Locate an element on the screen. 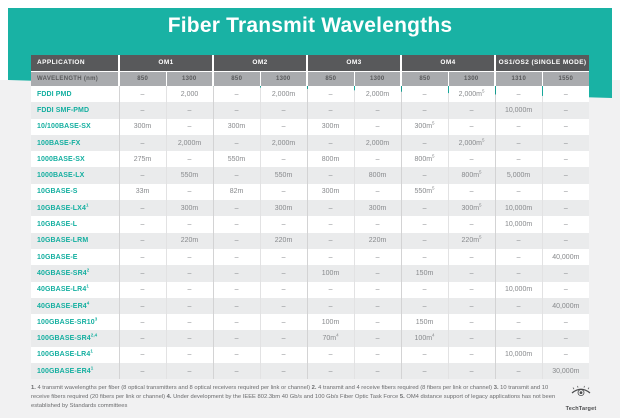 The height and width of the screenshot is (418, 620). distance-cell: 100m is located at coordinates (330, 273).